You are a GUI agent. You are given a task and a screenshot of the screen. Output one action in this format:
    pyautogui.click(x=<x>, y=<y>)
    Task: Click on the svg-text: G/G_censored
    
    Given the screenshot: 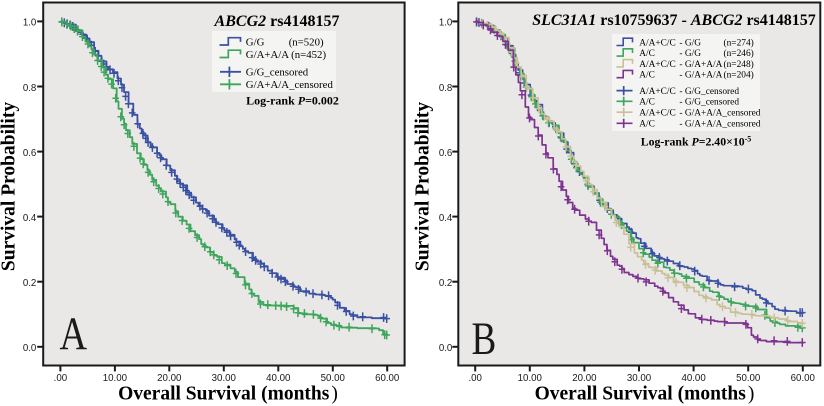 What is the action you would take?
    pyautogui.click(x=277, y=73)
    